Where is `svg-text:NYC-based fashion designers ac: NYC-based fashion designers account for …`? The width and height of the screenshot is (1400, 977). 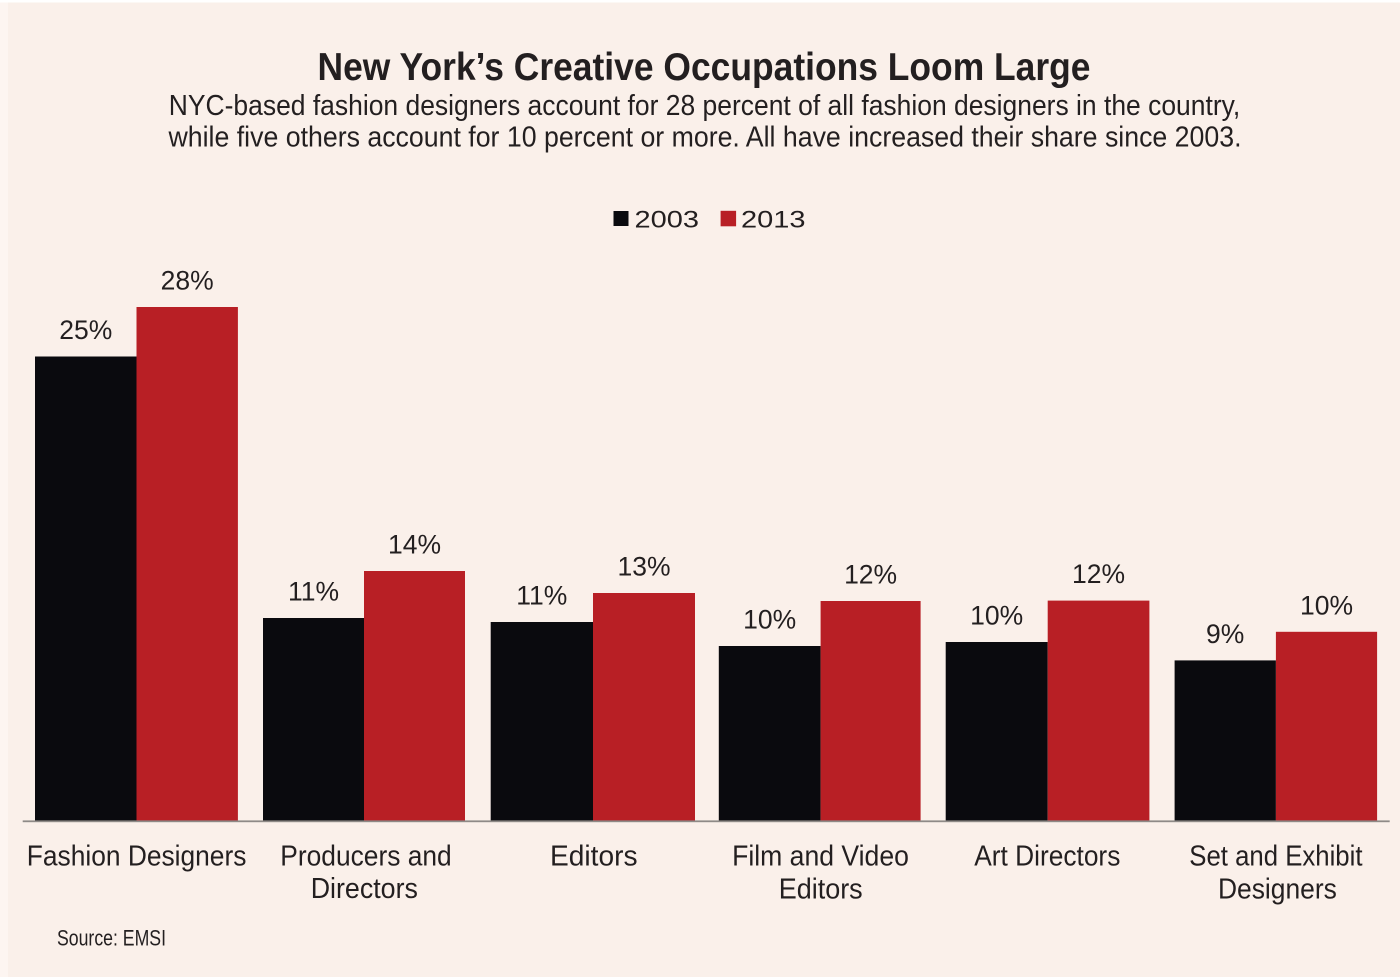 svg-text:NYC-based fashion designers ac: NYC-based fashion designers account for … is located at coordinates (705, 106).